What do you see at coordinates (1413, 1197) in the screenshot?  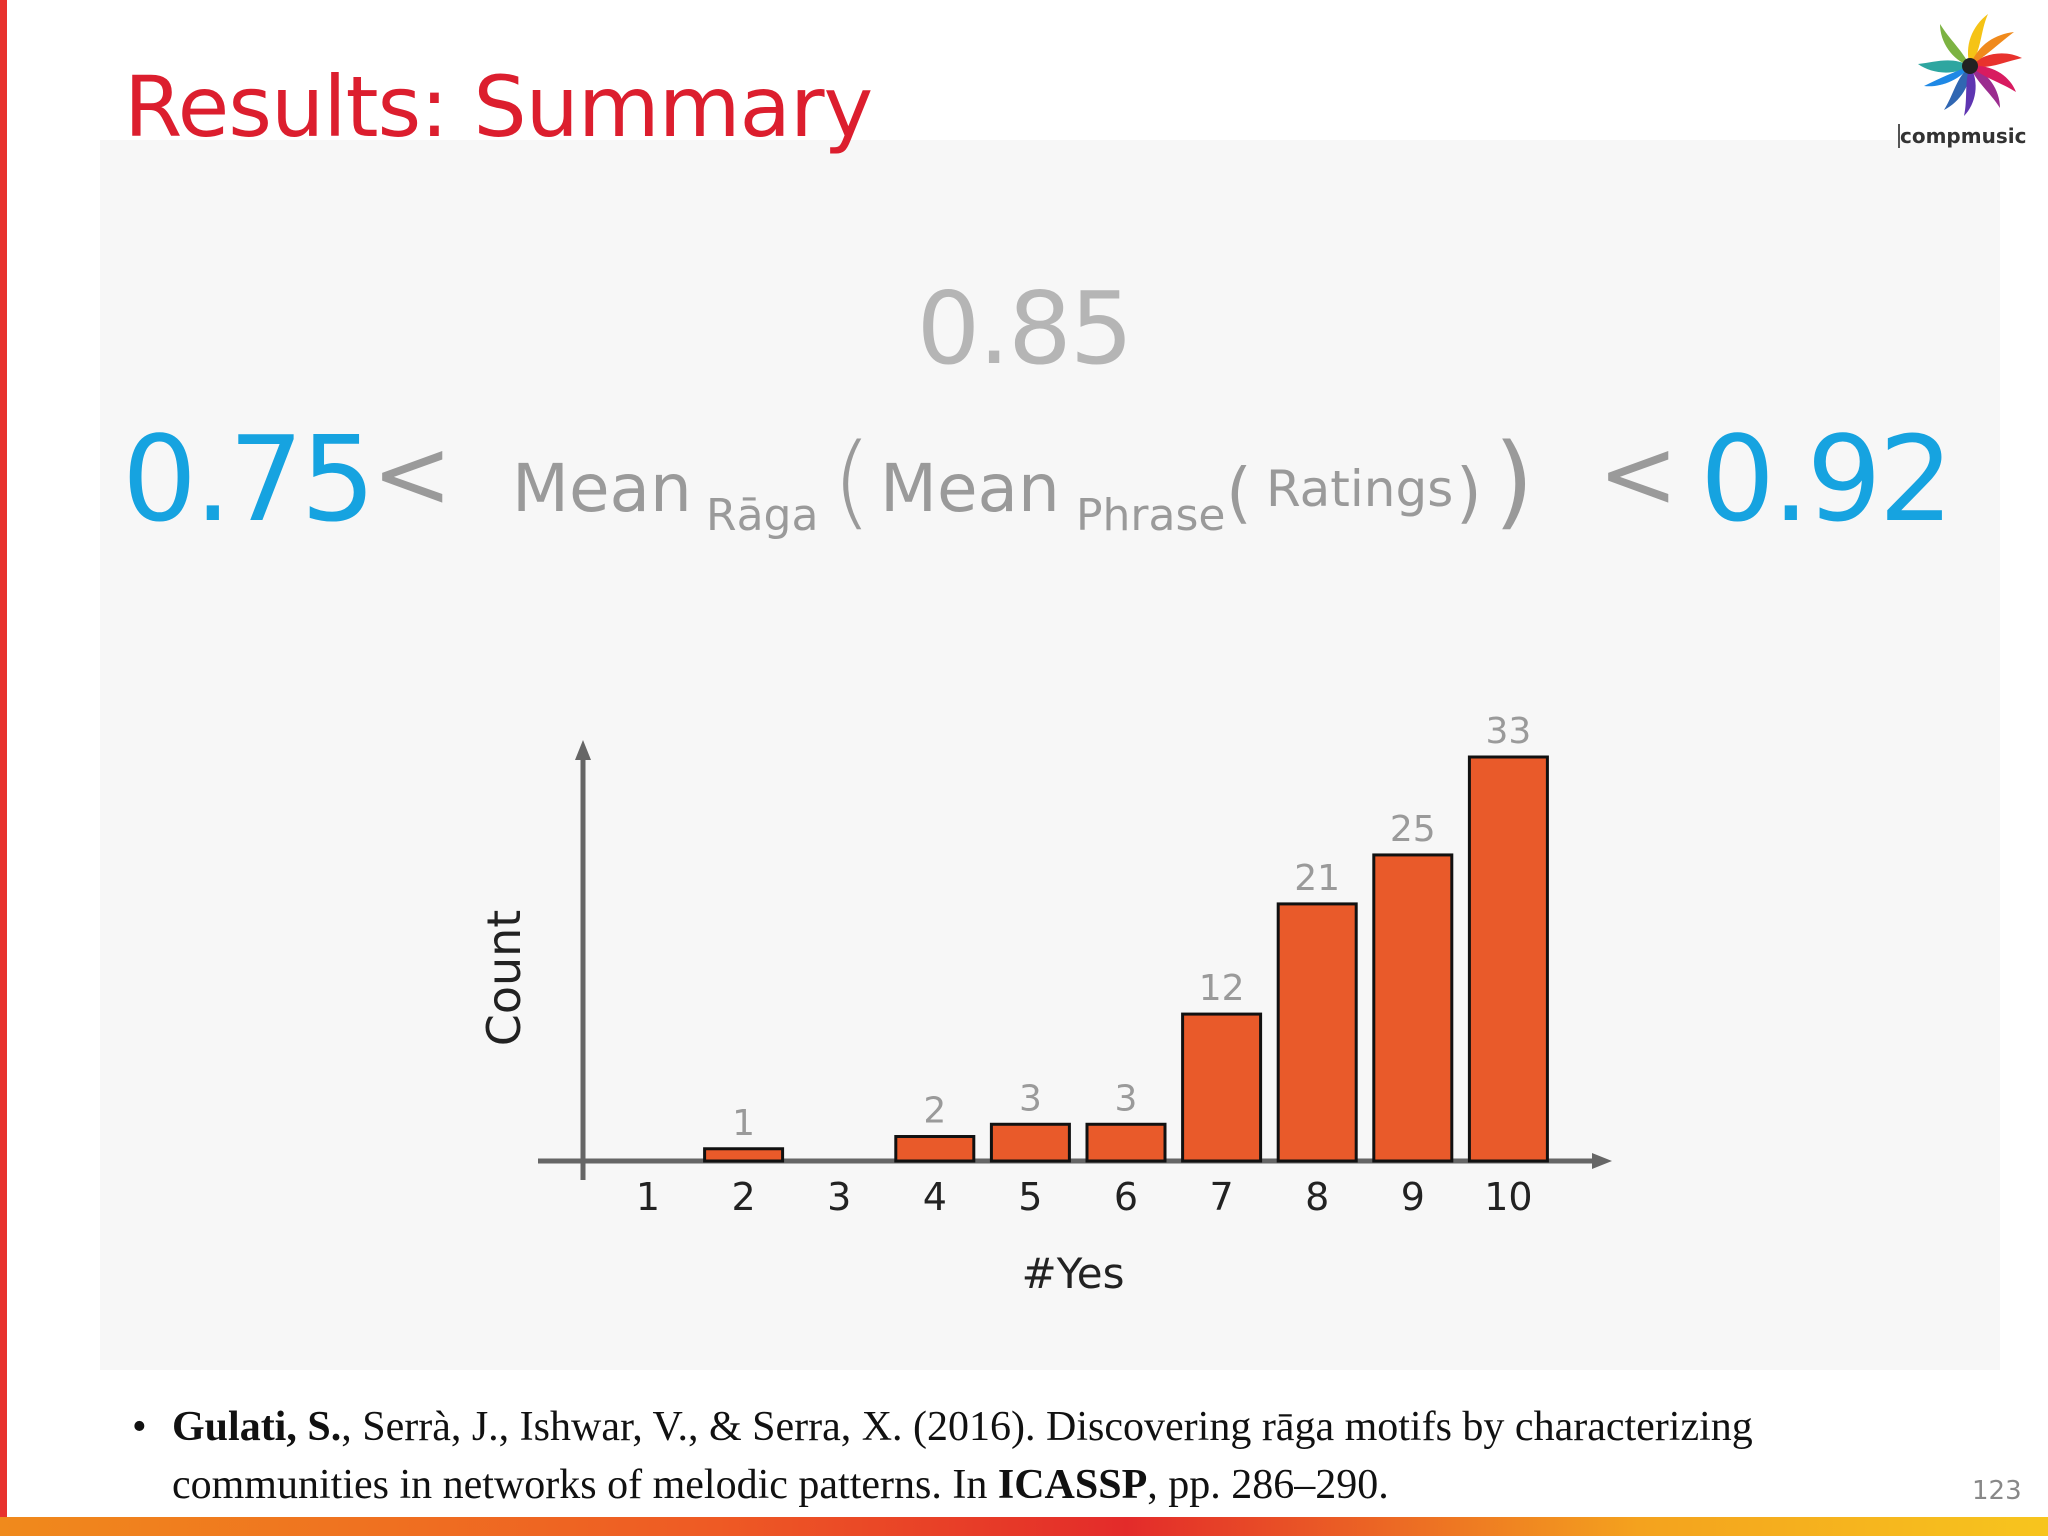 I see `x-tick-label: 9` at bounding box center [1413, 1197].